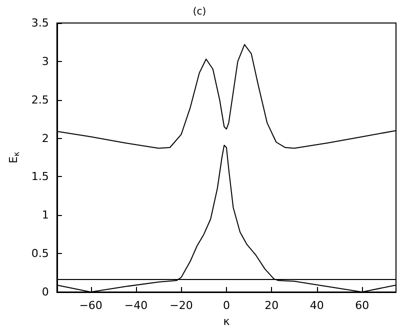  What do you see at coordinates (181, 305) in the screenshot?
I see `x-tick-label: −20` at bounding box center [181, 305].